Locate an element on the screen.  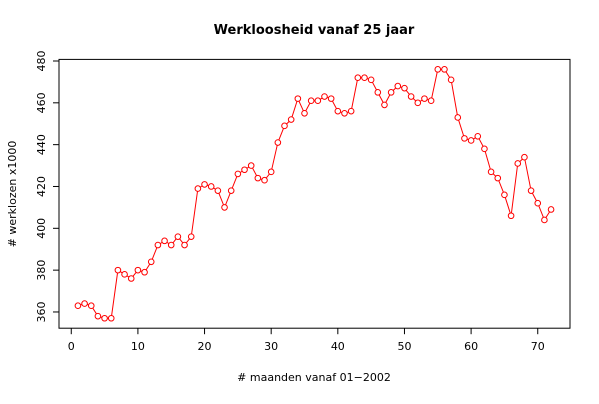
x-tick-label: 0 is located at coordinates (71, 346).